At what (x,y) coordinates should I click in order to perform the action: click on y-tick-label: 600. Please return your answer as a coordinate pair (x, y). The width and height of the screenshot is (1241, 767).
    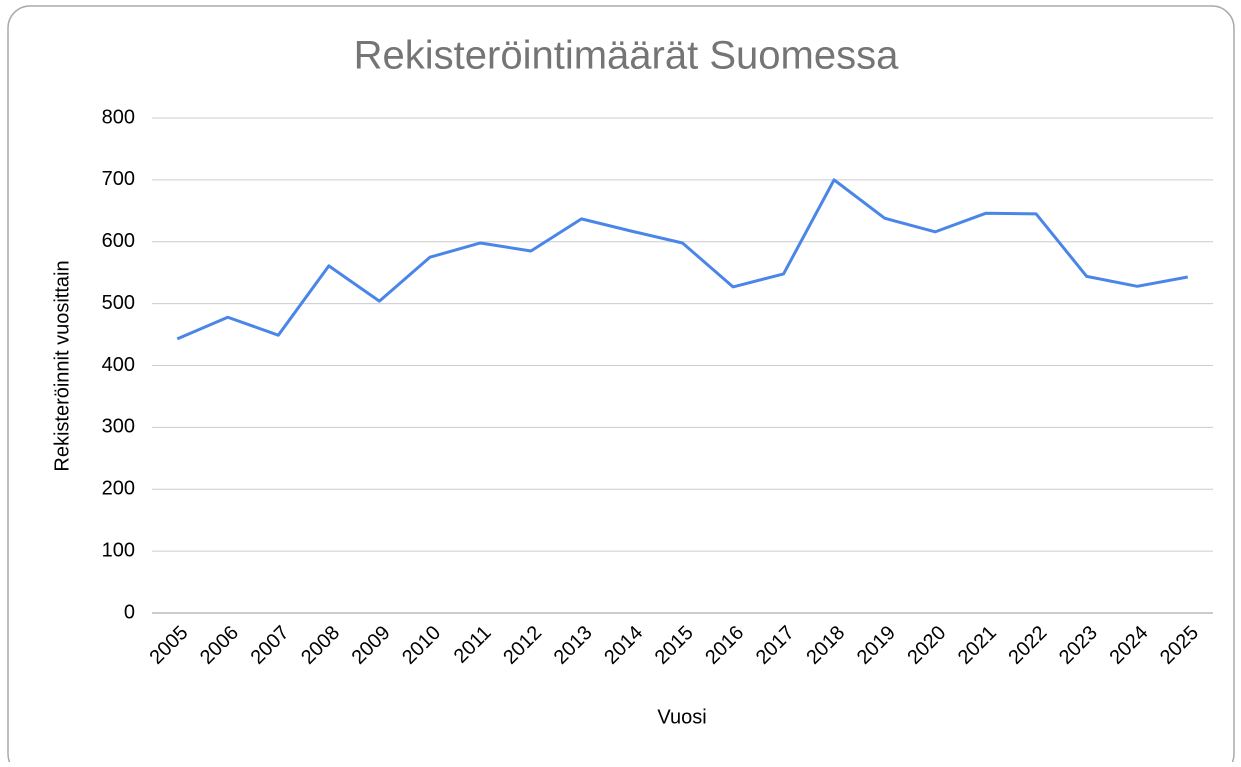
    Looking at the image, I should click on (118, 241).